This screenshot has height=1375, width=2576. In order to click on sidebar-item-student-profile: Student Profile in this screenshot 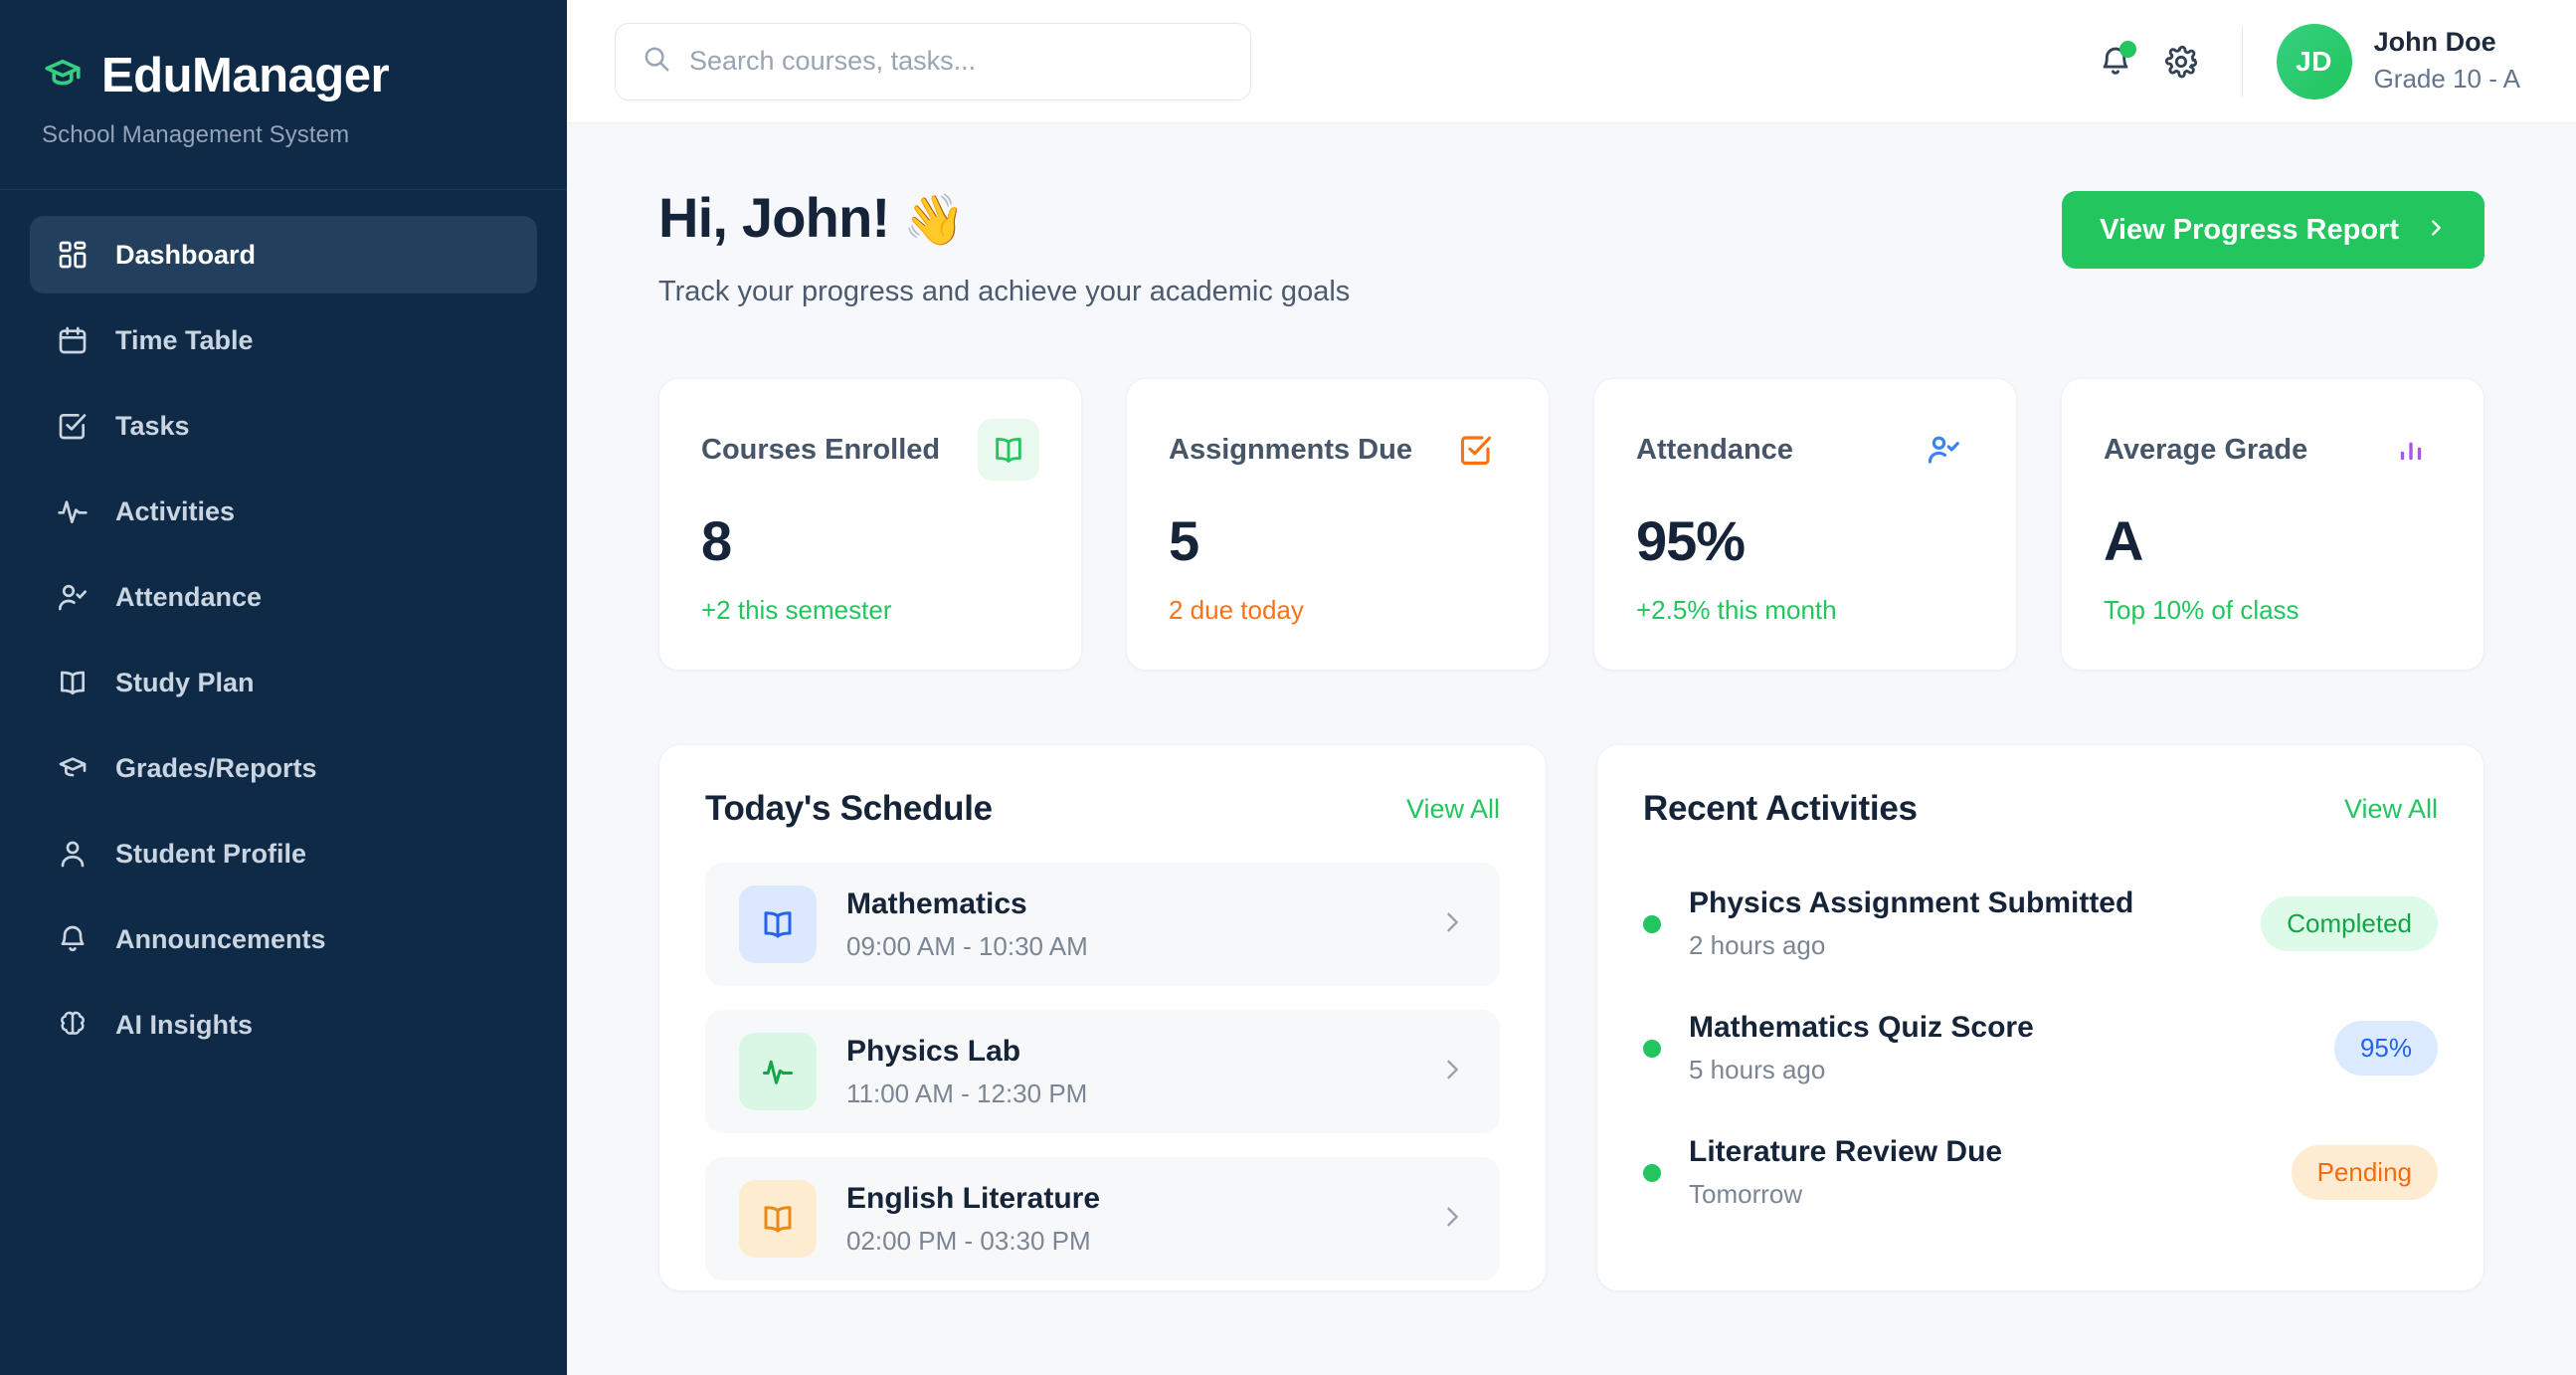, I will do `click(283, 853)`.